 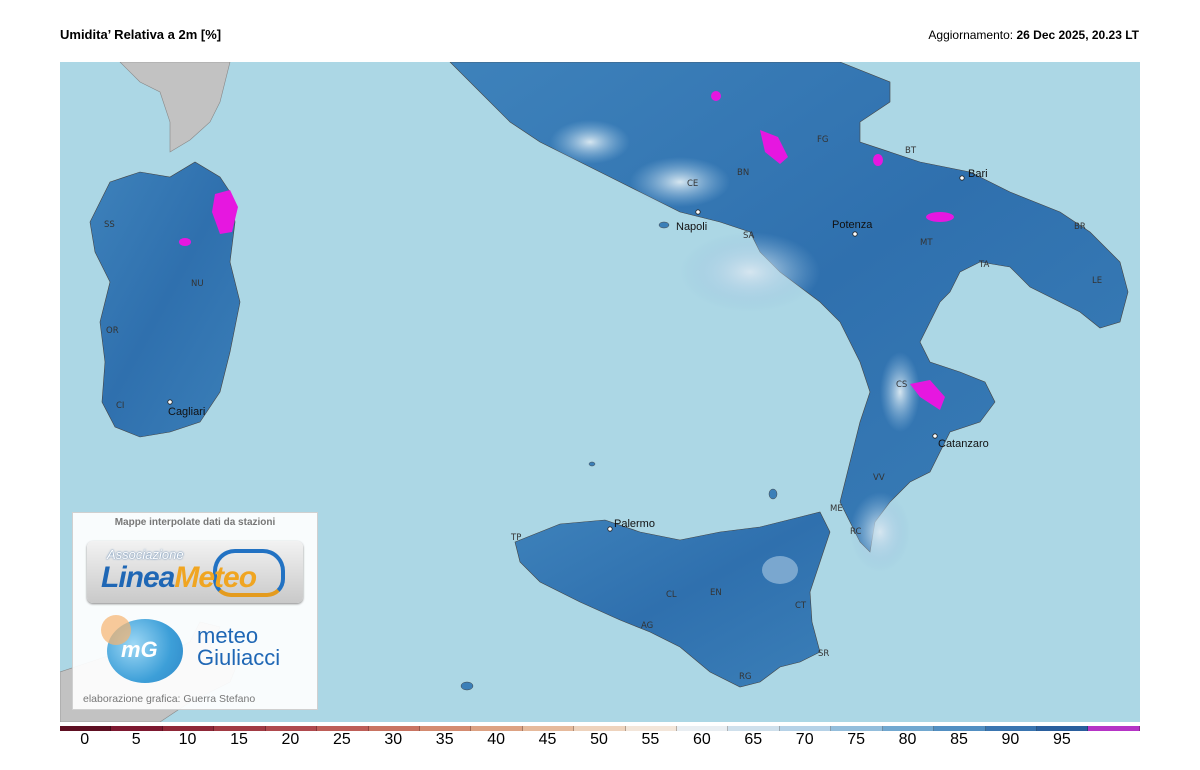 I want to click on city-potenza: Potenza, so click(x=852, y=228).